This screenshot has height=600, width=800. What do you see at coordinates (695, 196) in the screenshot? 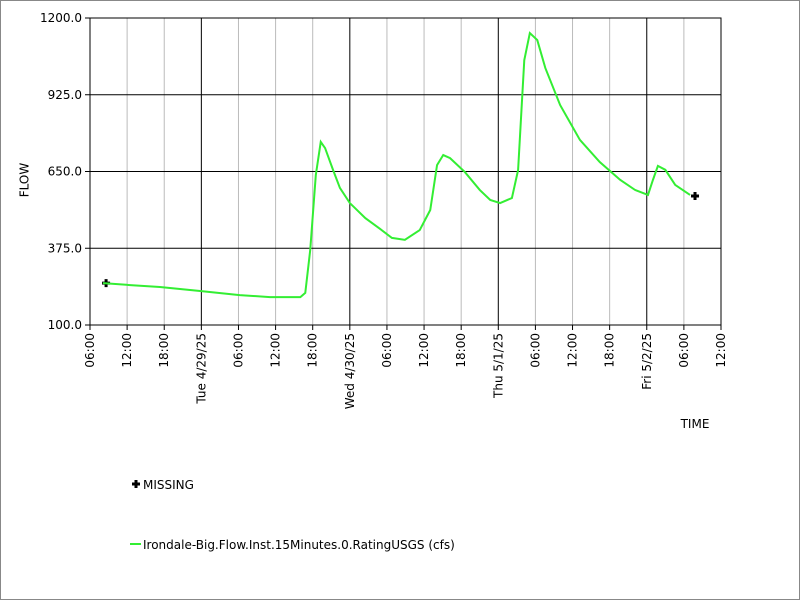
I see `missing-marker` at bounding box center [695, 196].